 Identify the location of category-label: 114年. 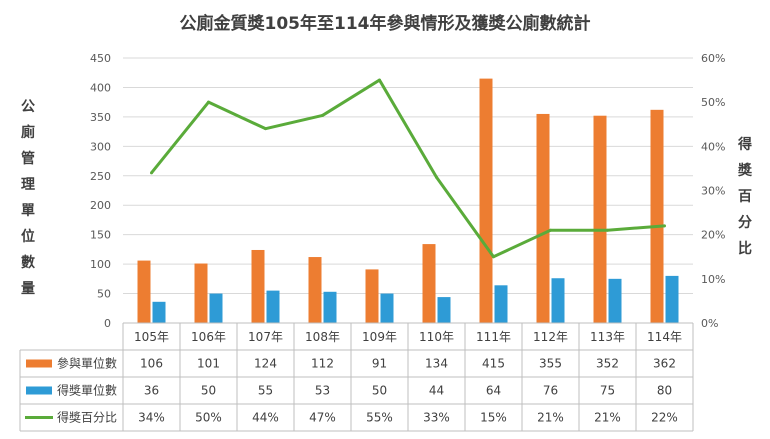
(664, 337).